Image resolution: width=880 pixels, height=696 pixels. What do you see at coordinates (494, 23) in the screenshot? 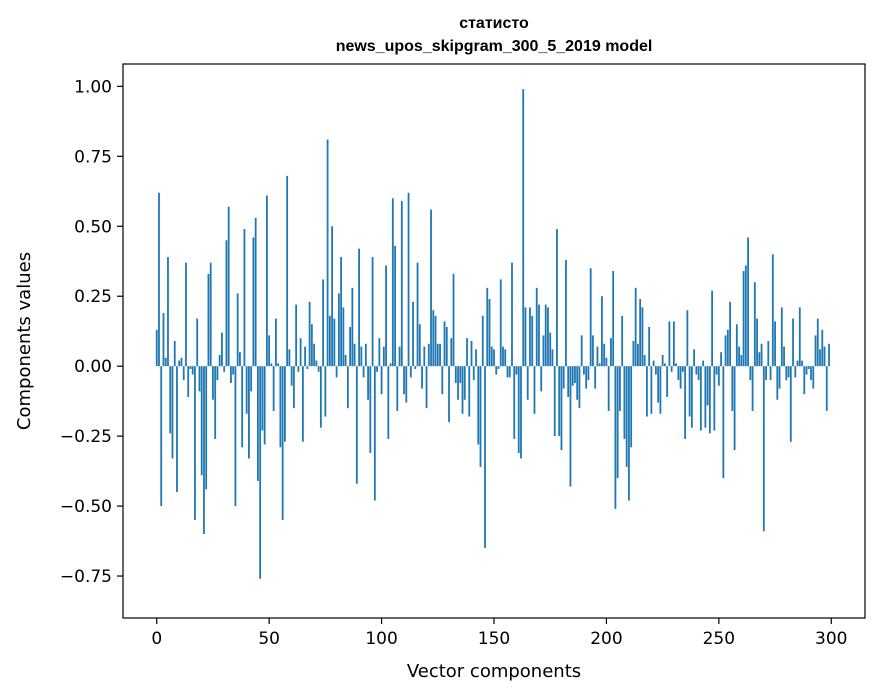
I see `chart-title-line-1: статисто` at bounding box center [494, 23].